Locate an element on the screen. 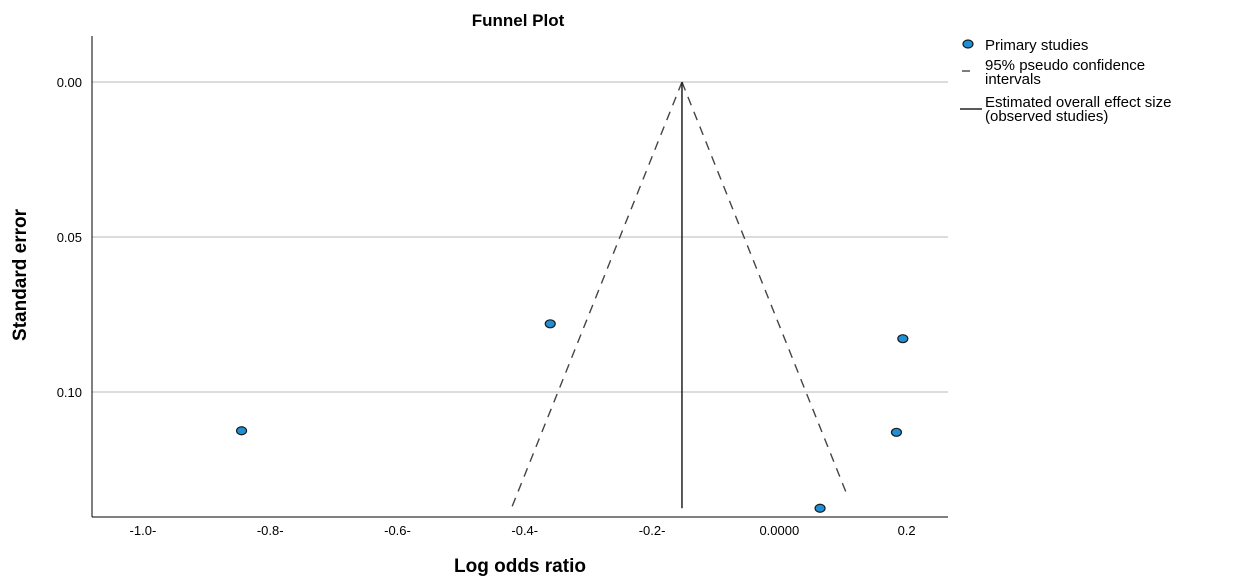 The height and width of the screenshot is (576, 1244). y-tick-labels: 0.00 0.05 0.10 is located at coordinates (69, 237).